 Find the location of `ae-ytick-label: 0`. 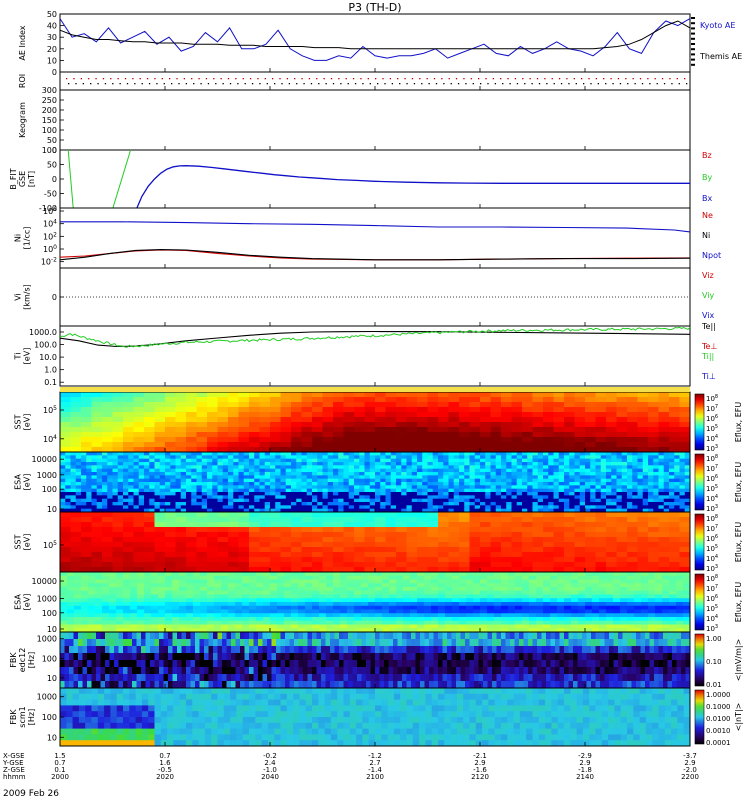

ae-ytick-label: 0 is located at coordinates (54, 72).